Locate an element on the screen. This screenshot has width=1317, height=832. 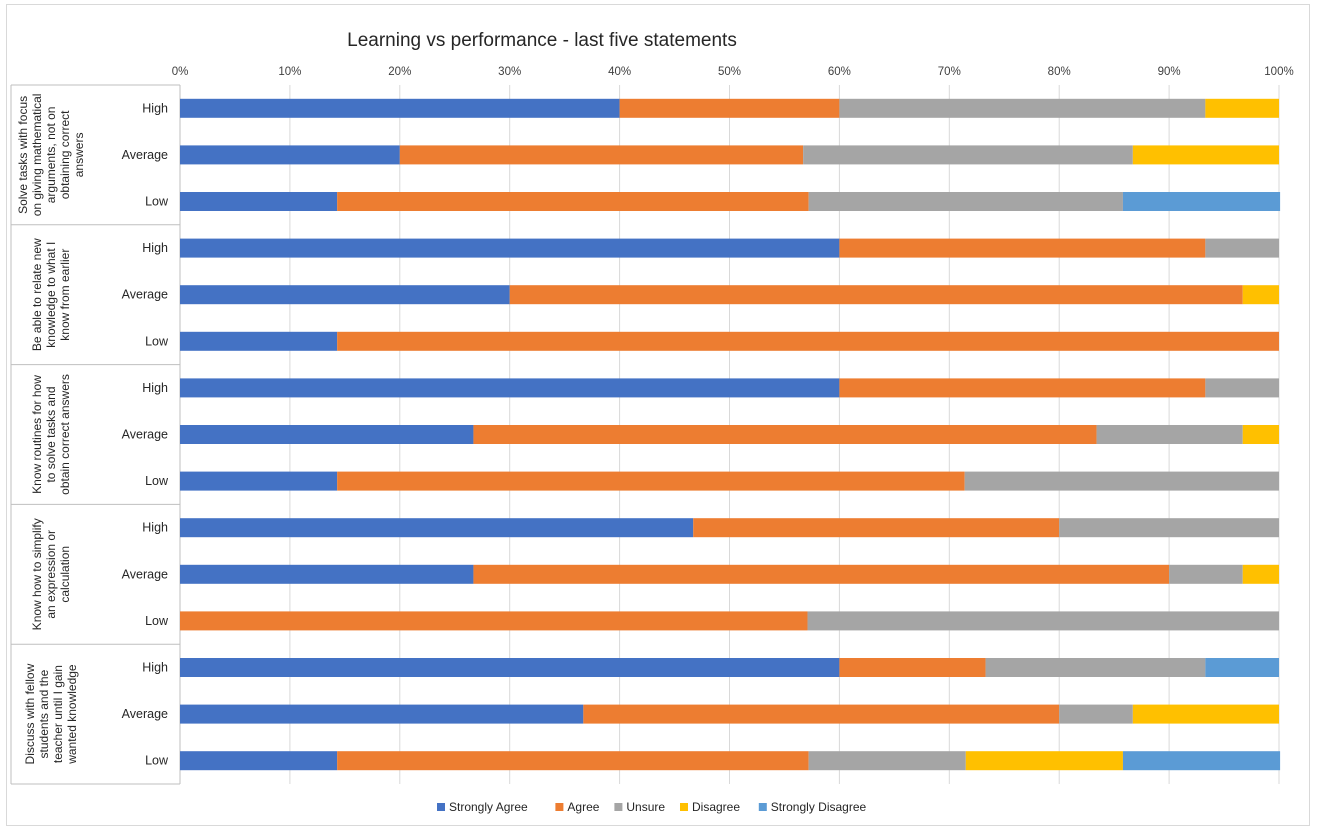
group-label-line: teacher until I gain is located at coordinates (58, 714).